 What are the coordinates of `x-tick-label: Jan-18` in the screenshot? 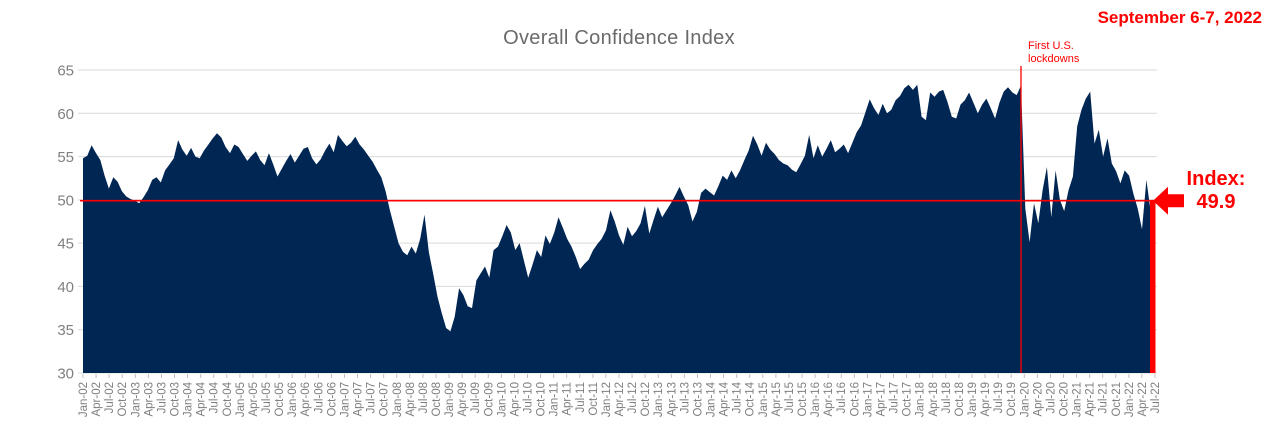 It's located at (921, 399).